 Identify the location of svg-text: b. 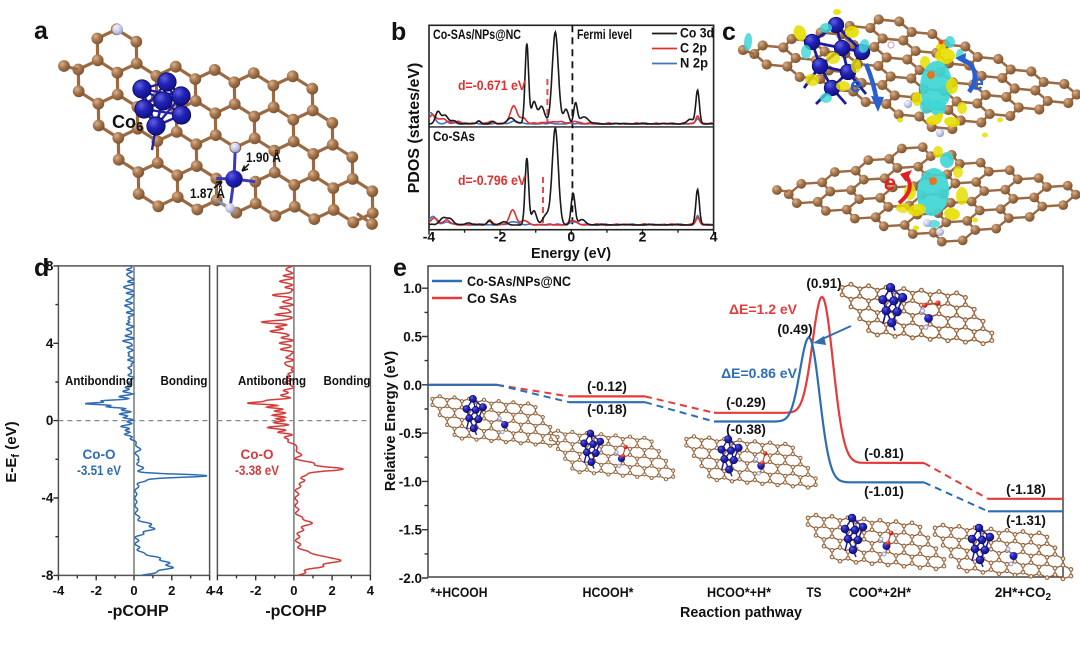
(398, 32).